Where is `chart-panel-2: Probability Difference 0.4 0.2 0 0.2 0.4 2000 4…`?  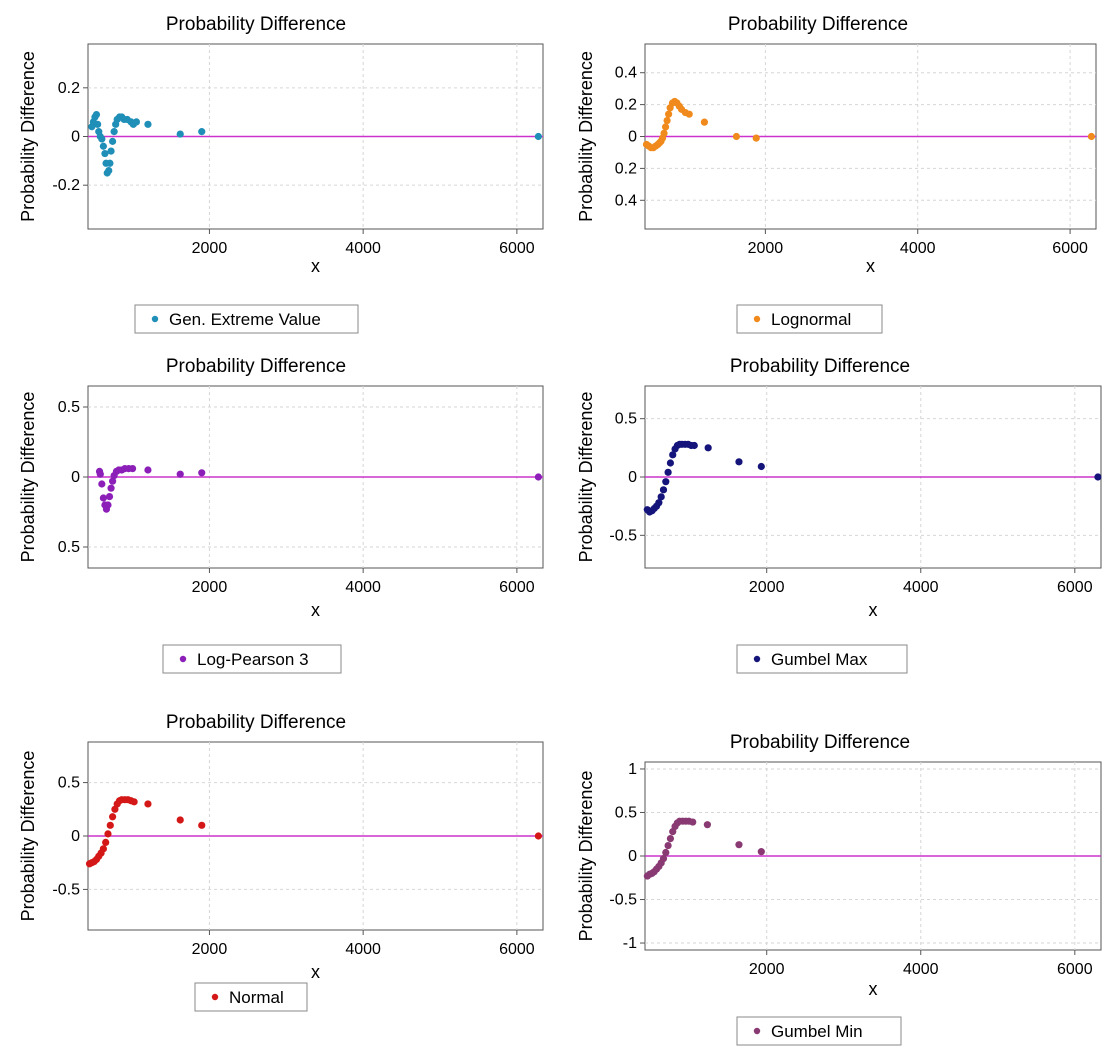 chart-panel-2: Probability Difference 0.4 0.2 0 0.2 0.4 2000 4… is located at coordinates (836, 174).